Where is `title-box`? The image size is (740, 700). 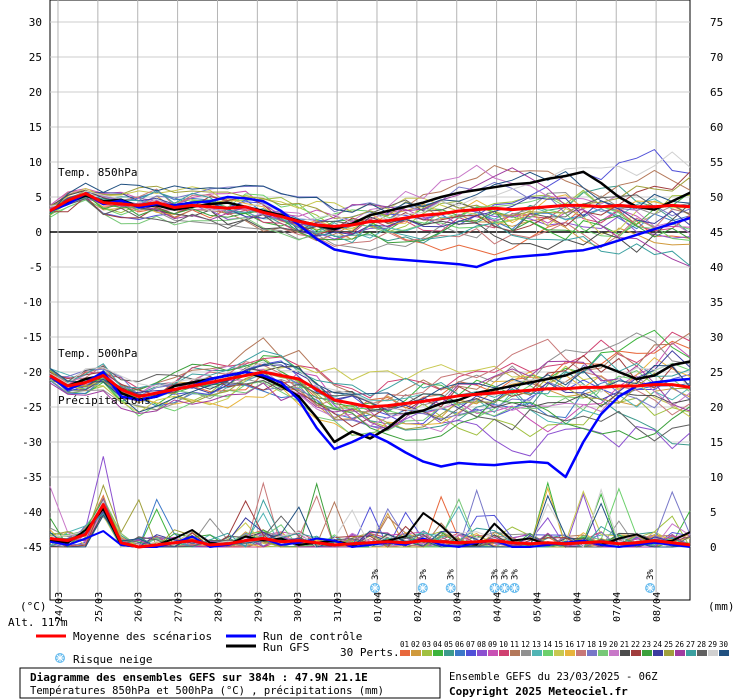 title-box is located at coordinates (230, 683).